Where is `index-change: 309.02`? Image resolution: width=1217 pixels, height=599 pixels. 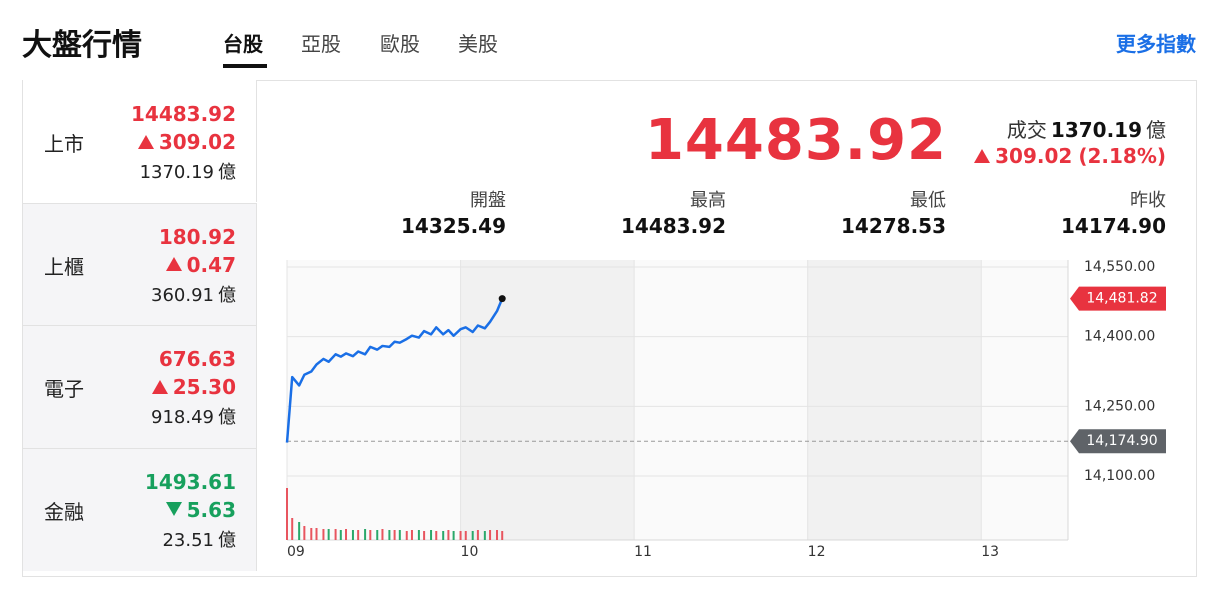
index-change: 309.02 is located at coordinates (186, 142).